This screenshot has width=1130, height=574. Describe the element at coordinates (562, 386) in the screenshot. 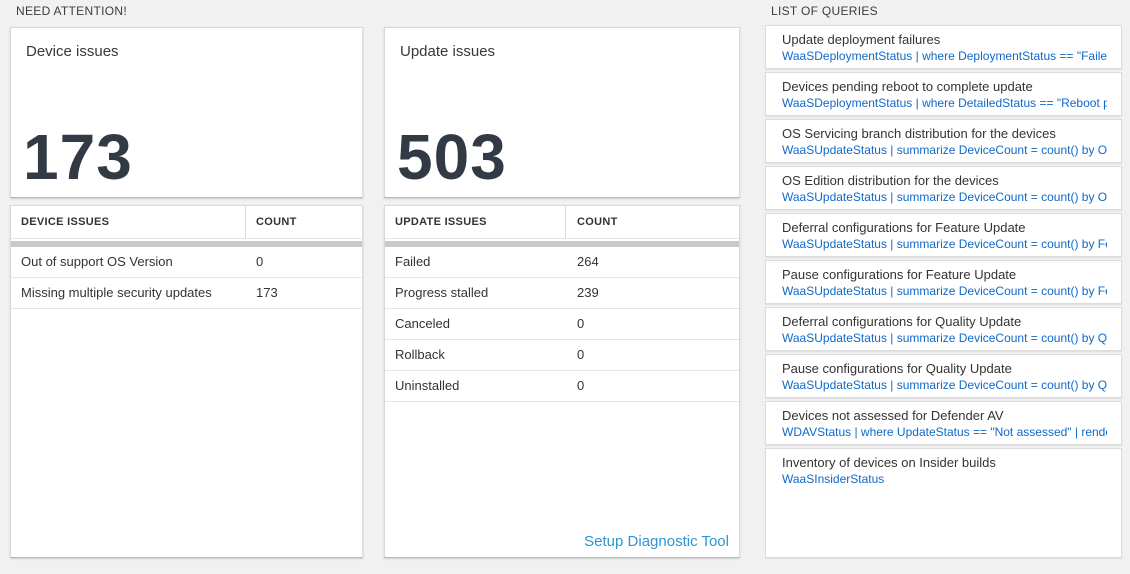

I see `table-row: Uninstalled 0` at that location.